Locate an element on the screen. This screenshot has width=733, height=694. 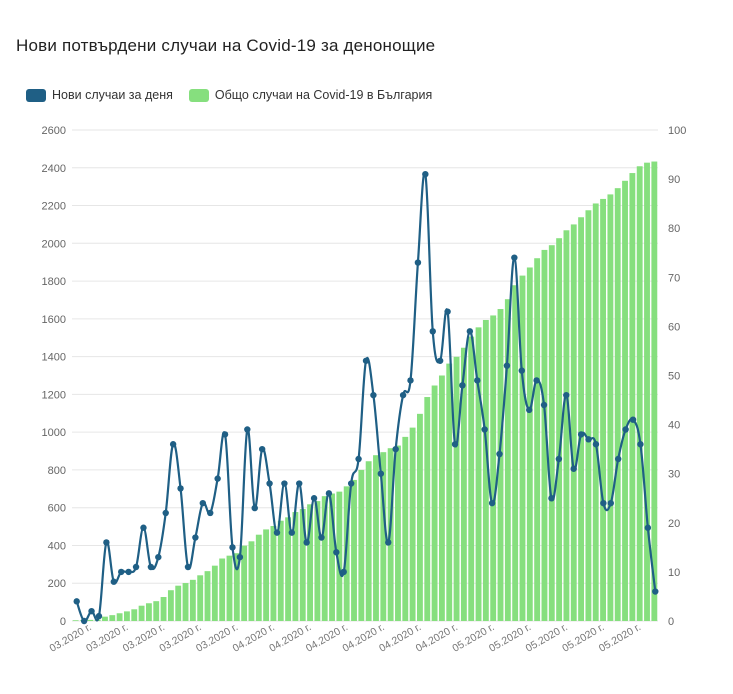
legend-swatch-bar is located at coordinates (198, 95).